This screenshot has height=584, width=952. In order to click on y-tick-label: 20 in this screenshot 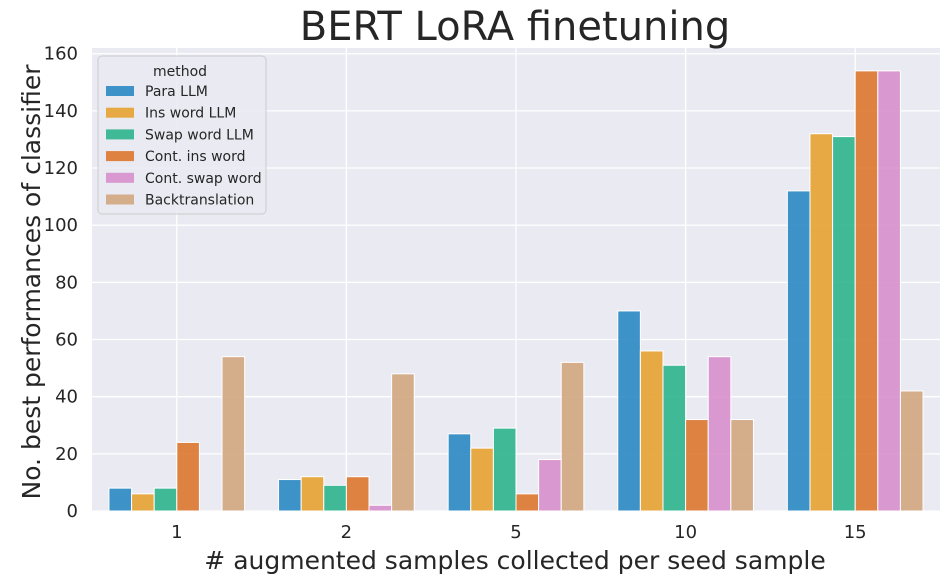, I will do `click(66, 454)`.